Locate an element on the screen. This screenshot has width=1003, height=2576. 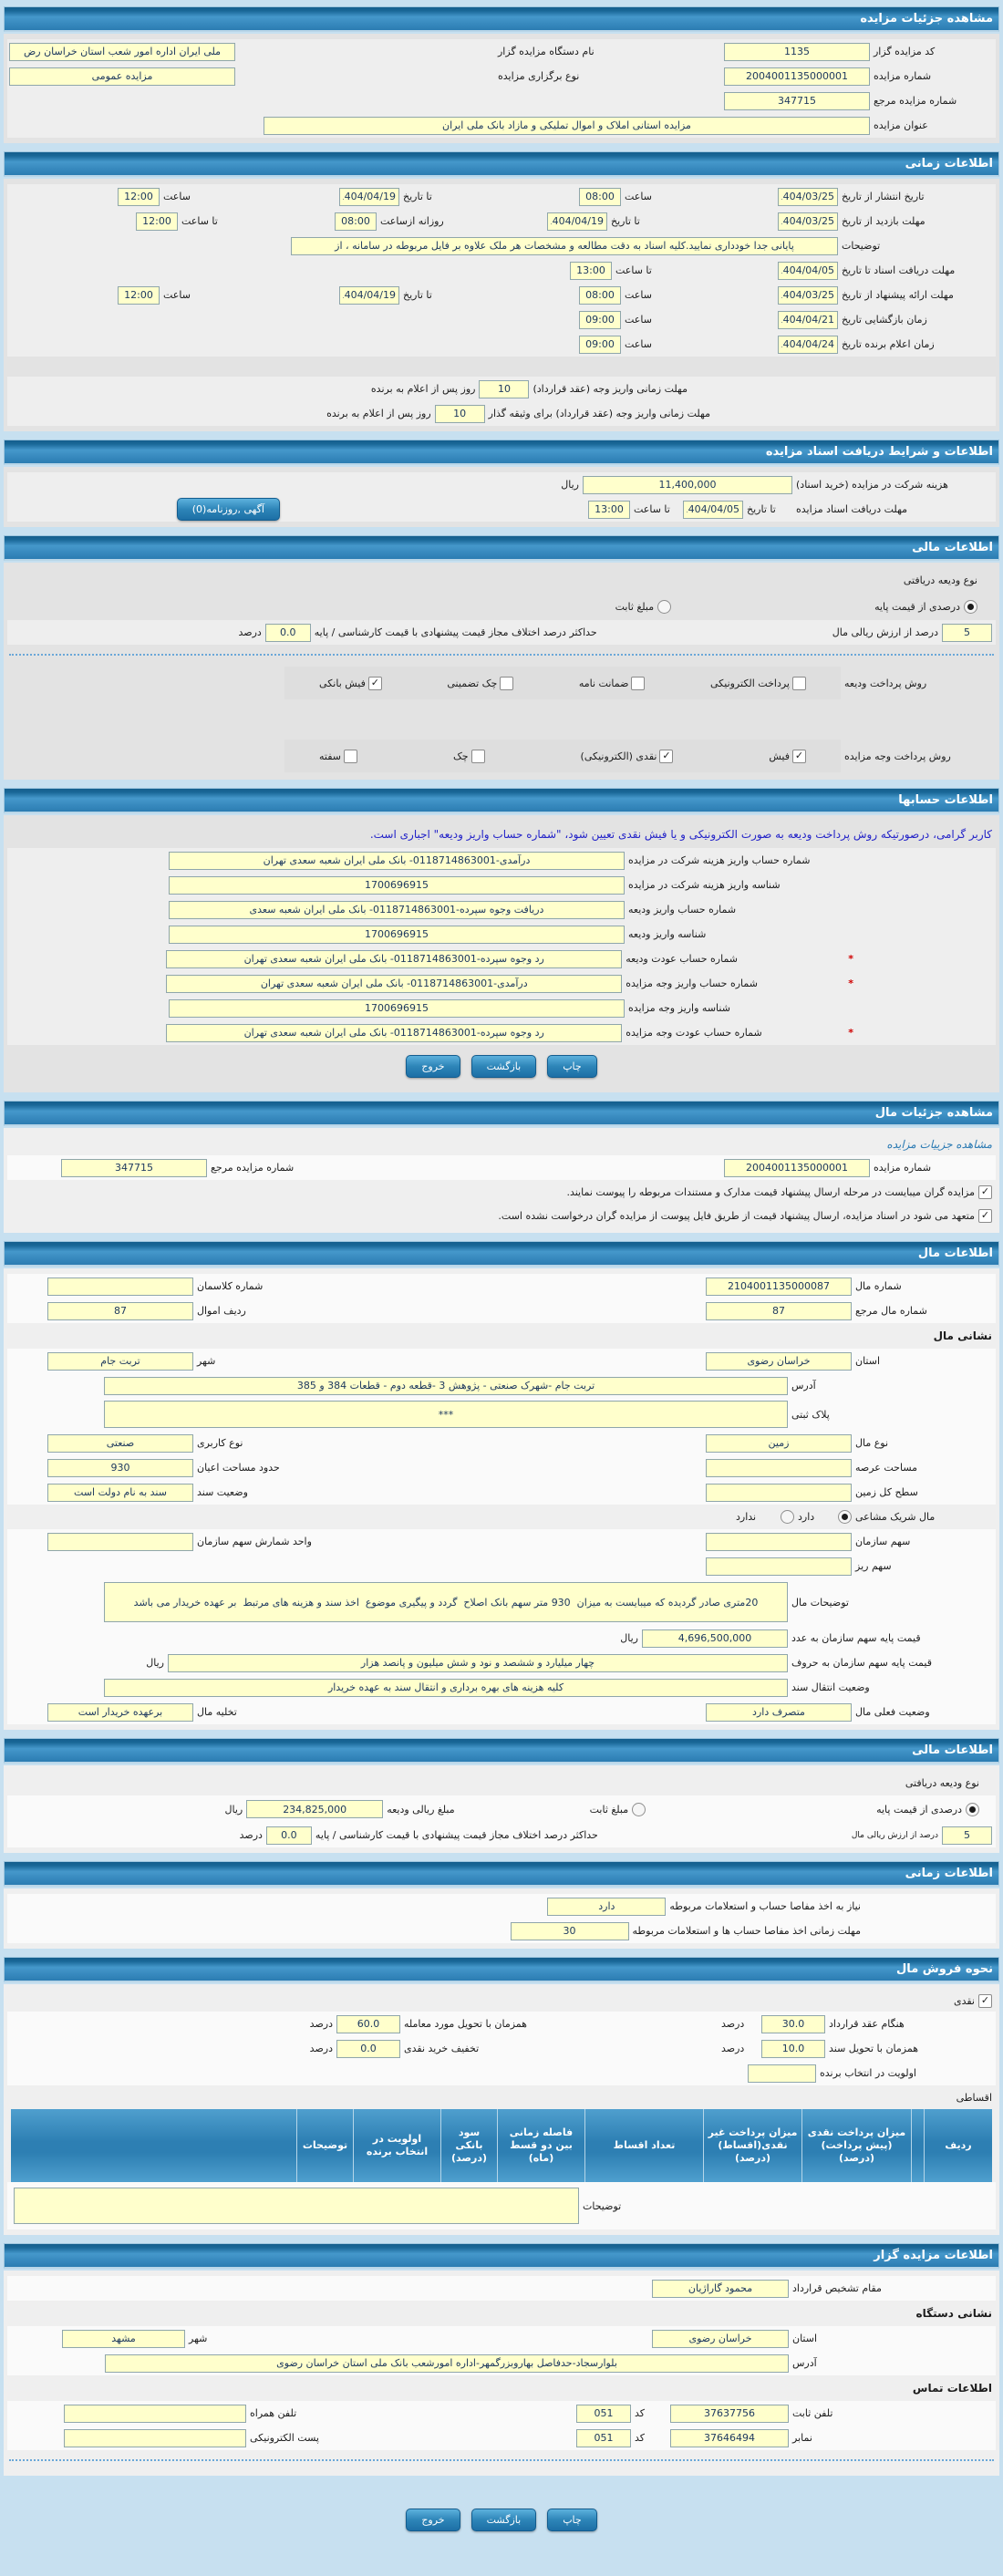
eviction-status-input is located at coordinates (120, 1712).